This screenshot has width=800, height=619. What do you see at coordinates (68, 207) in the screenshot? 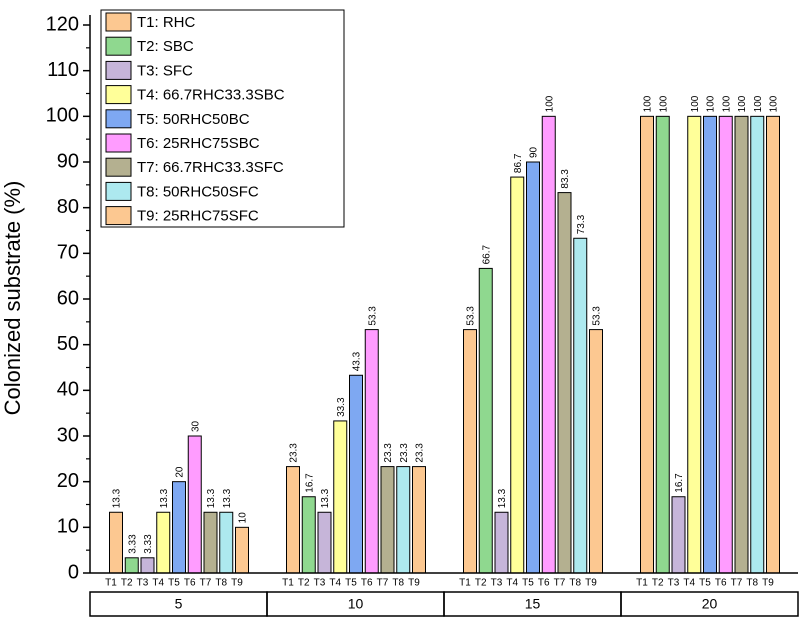
I see `y-tick-label: 80` at bounding box center [68, 207].